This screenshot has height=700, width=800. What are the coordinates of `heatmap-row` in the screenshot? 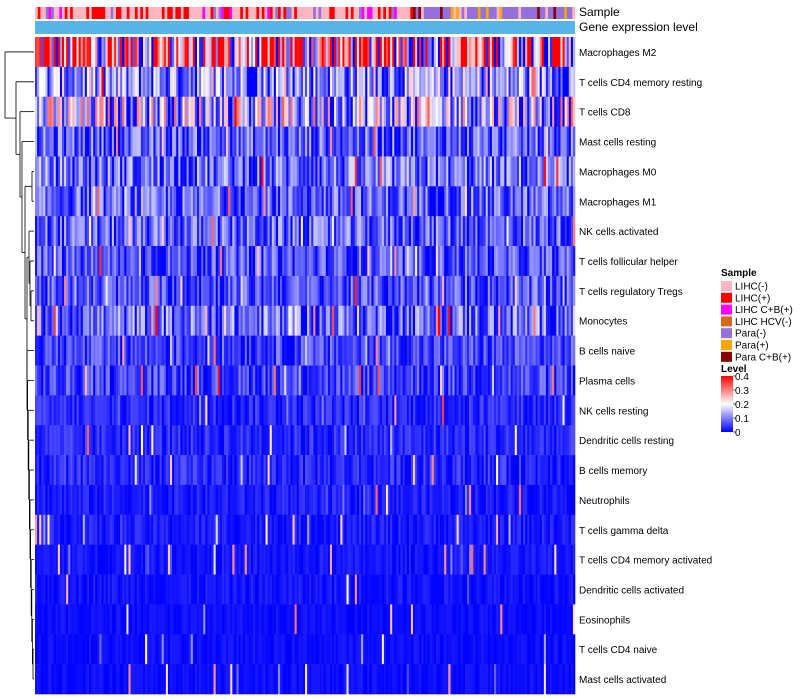 It's located at (305, 291).